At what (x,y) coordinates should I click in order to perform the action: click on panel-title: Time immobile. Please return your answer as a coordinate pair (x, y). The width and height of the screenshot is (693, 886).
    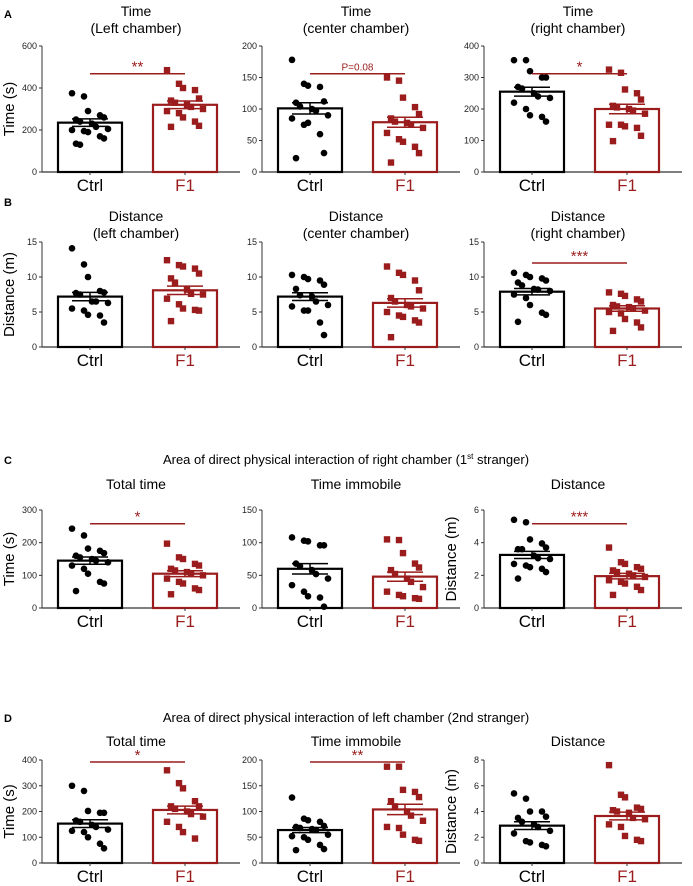
    Looking at the image, I should click on (356, 741).